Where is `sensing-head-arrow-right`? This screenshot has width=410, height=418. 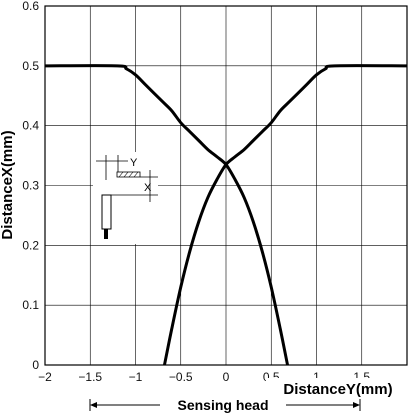
sensing-head-arrow-right is located at coordinates (356, 405).